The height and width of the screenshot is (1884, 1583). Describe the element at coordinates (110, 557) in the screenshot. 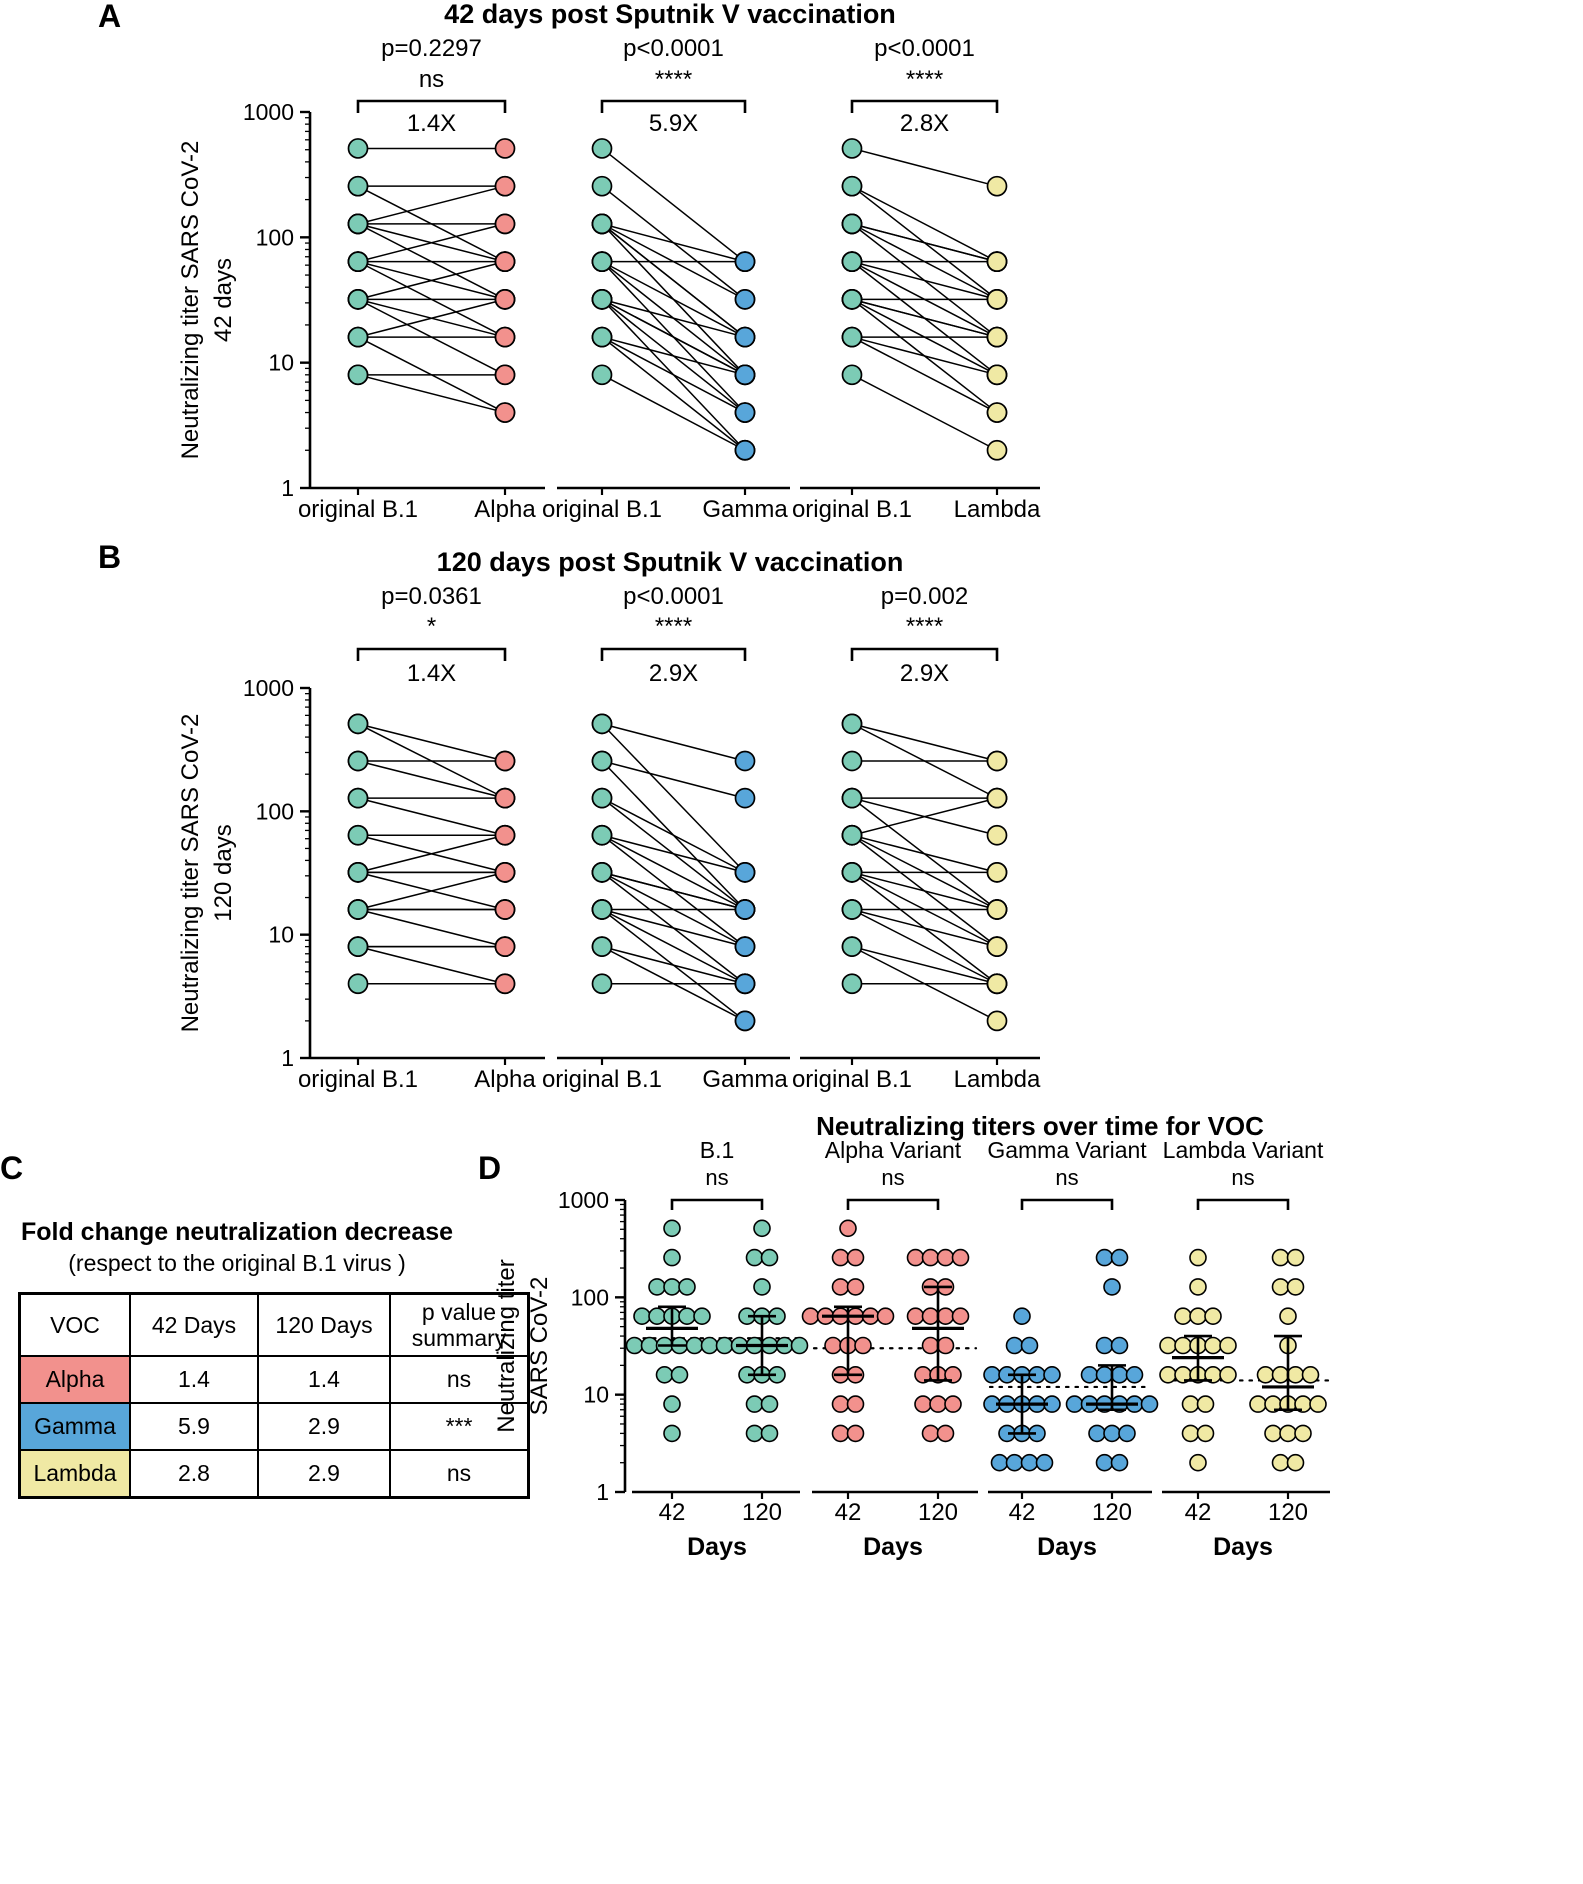

I see `panel-b-label: B` at that location.